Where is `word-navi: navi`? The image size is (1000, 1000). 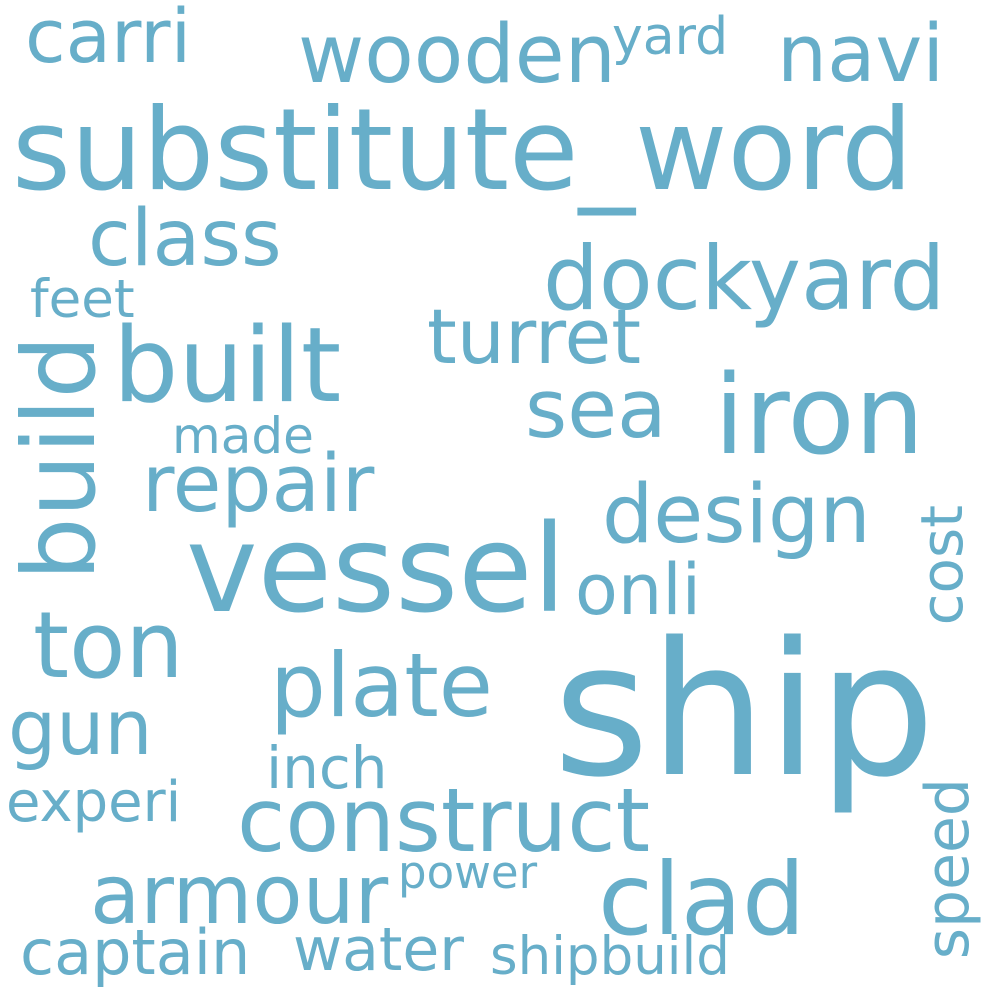 word-navi: navi is located at coordinates (861, 54).